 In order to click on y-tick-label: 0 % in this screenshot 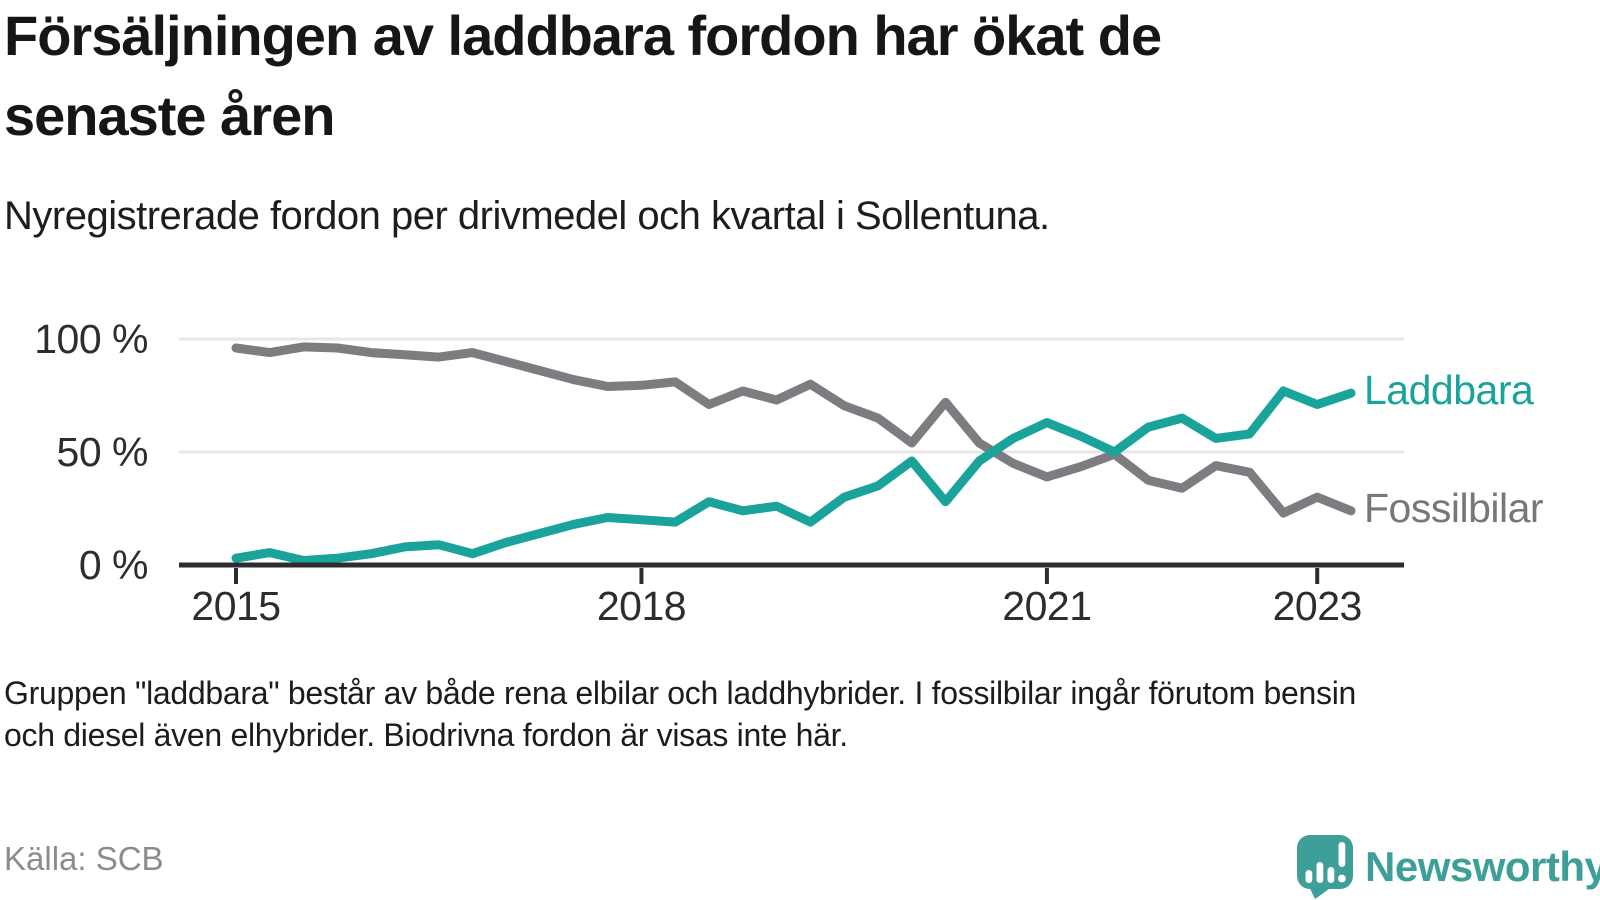, I will do `click(113, 565)`.